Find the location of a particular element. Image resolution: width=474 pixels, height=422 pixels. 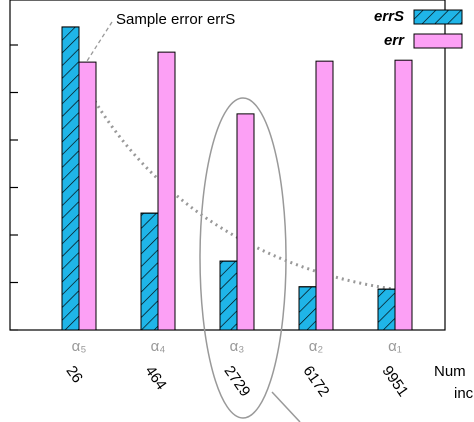

x-tick-label: α₅ is located at coordinates (79, 346).